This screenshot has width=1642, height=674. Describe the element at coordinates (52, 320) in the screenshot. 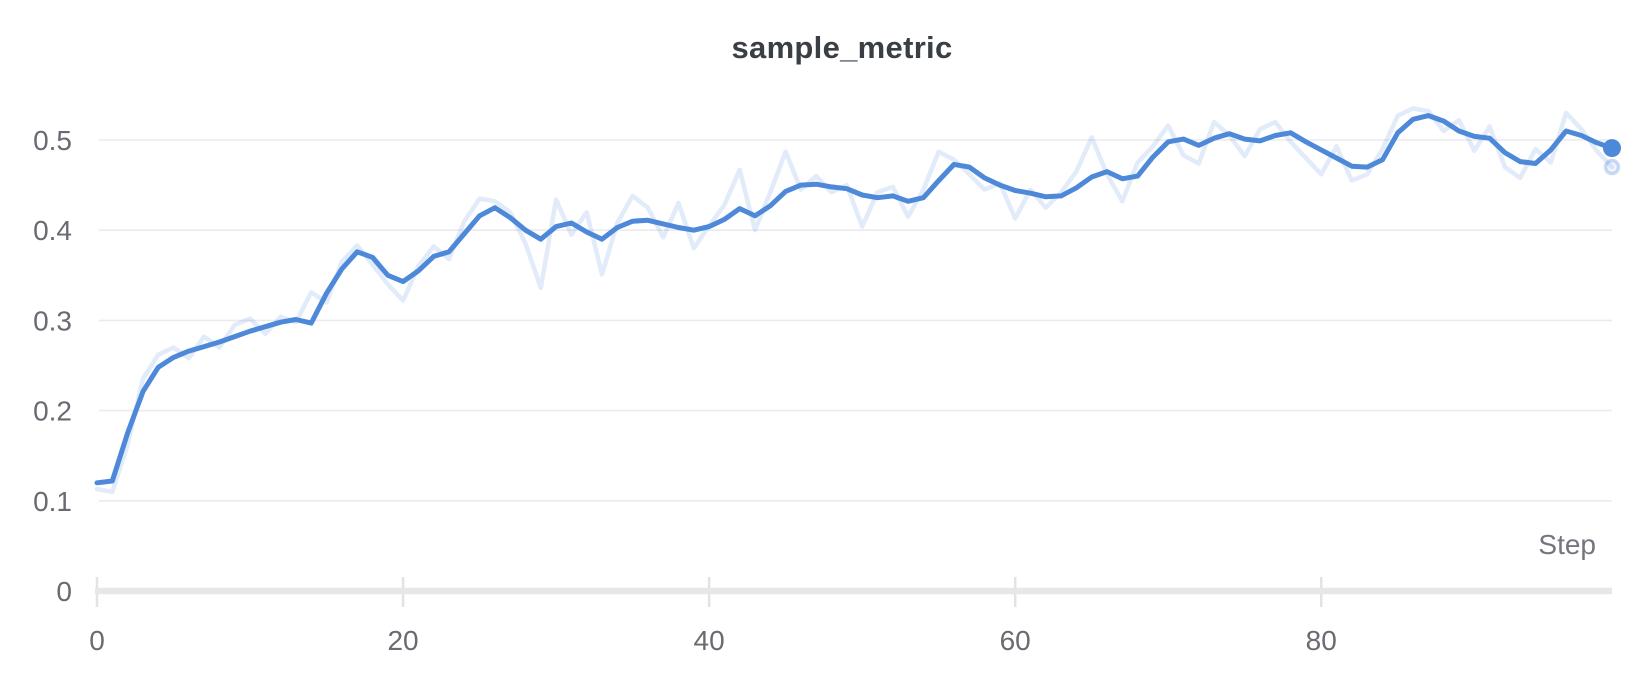

I see `y-tick-label: 0.3` at that location.